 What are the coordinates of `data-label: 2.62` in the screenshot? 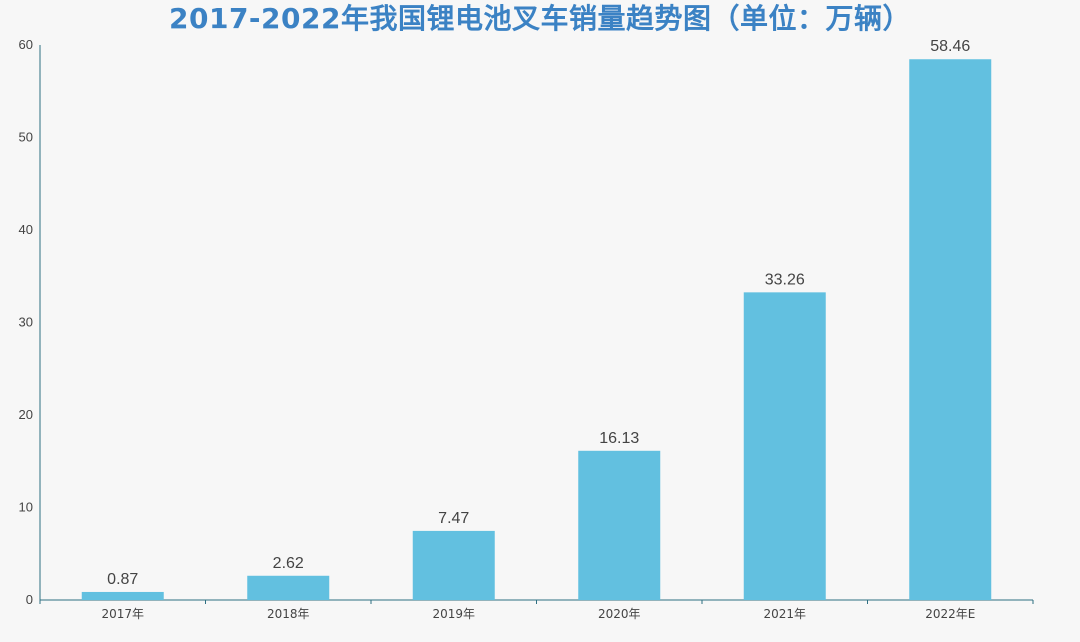 It's located at (288, 563).